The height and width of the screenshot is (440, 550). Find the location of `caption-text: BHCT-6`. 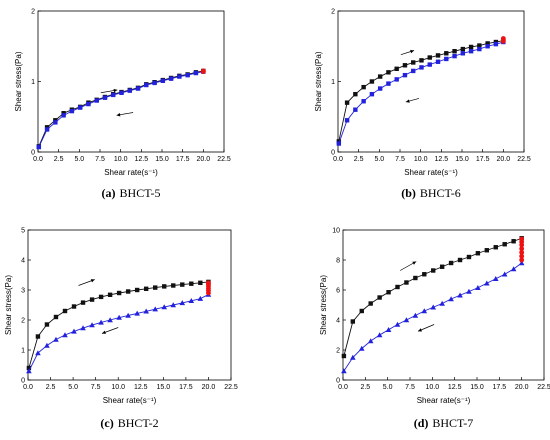

caption-text: BHCT-6 is located at coordinates (440, 193).